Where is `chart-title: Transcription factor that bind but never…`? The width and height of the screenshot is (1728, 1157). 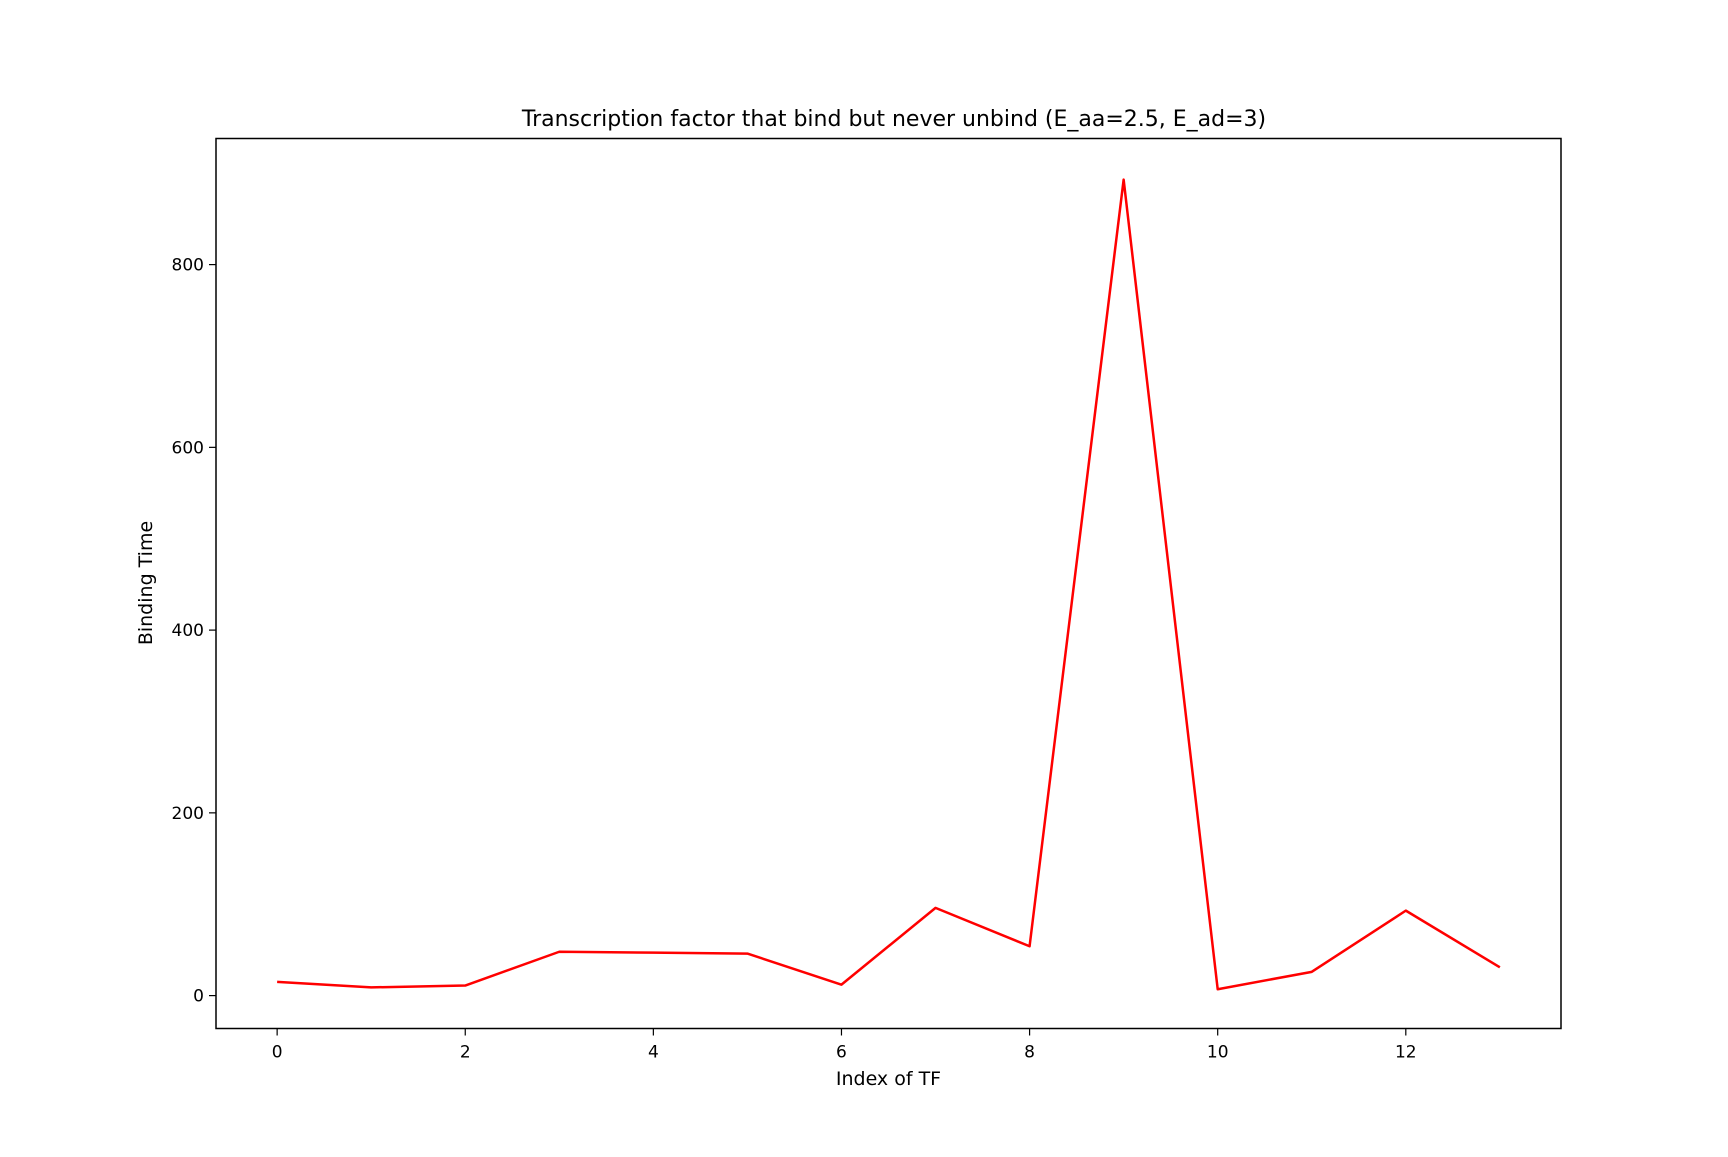
chart-title: Transcription factor that bind but never… is located at coordinates (893, 119).